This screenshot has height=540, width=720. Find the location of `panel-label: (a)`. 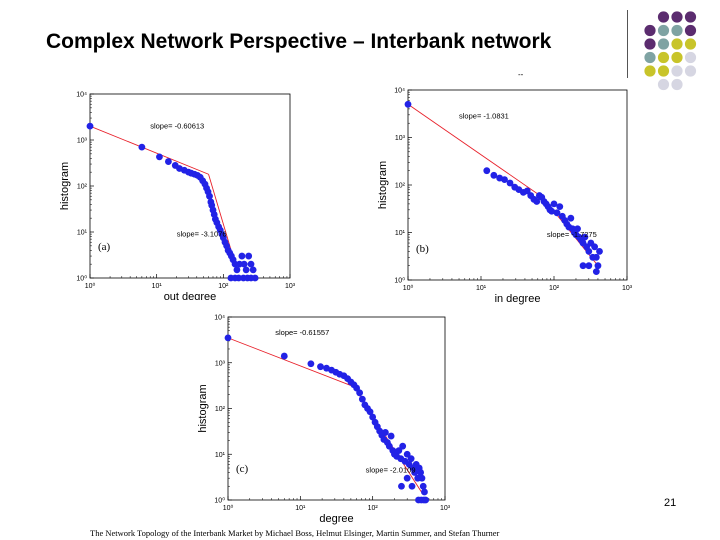

panel-label: (a) is located at coordinates (104, 247).